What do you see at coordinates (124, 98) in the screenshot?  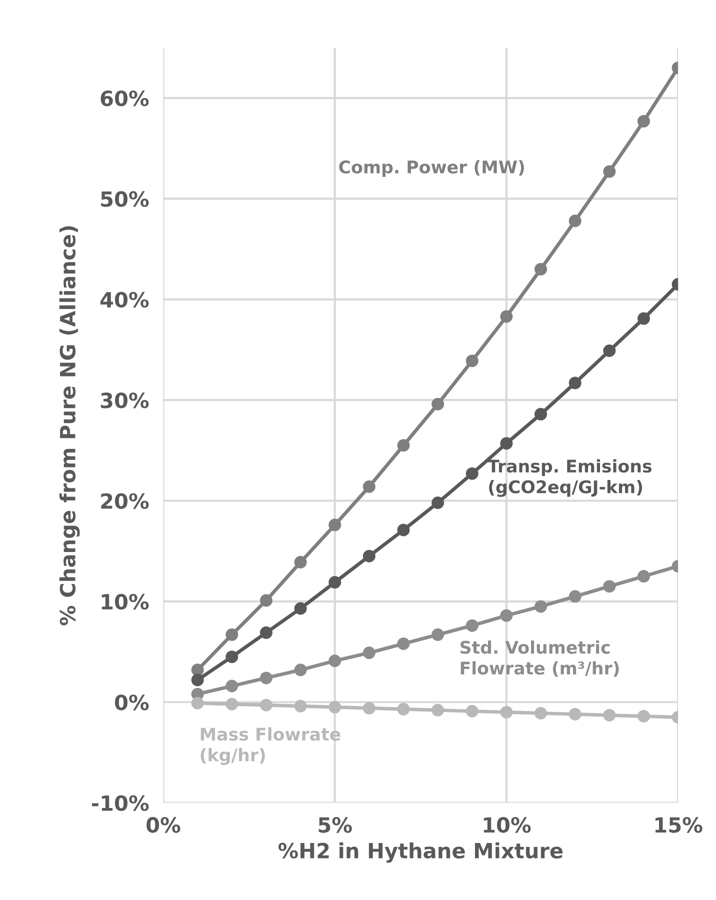 I see `y-tick-label: 60%` at bounding box center [124, 98].